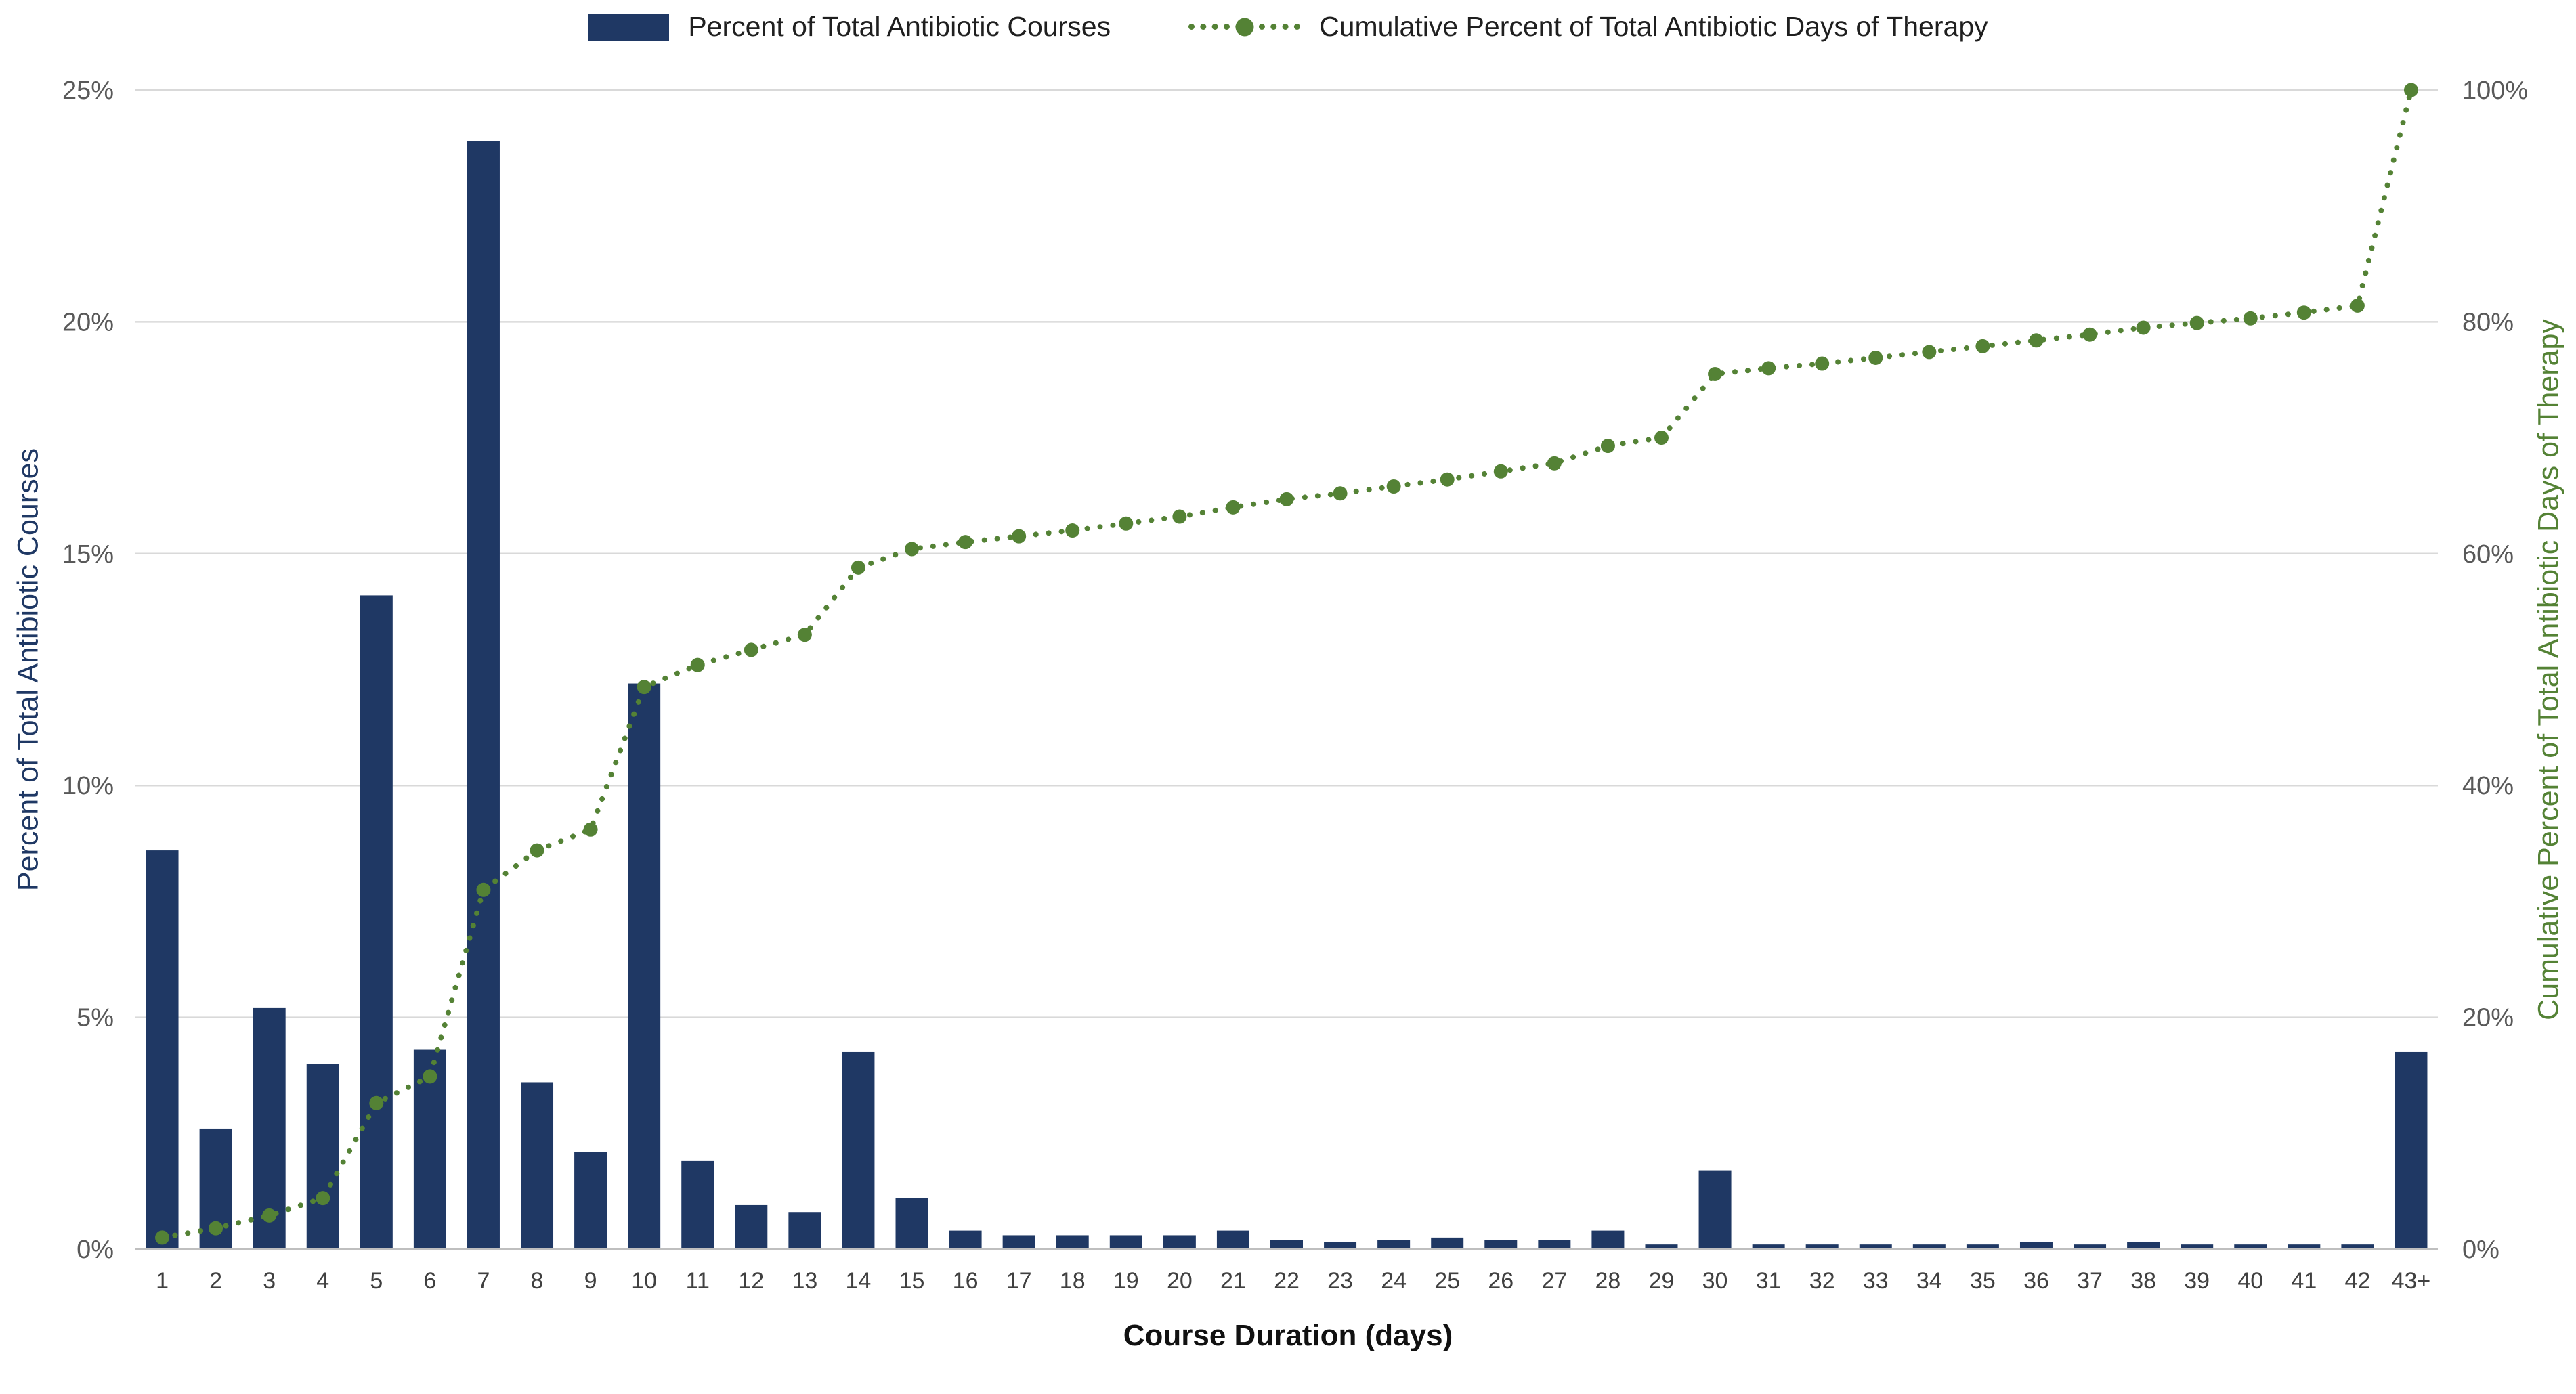  Describe the element at coordinates (2480, 1250) in the screenshot. I see `svg-text: 0%` at that location.